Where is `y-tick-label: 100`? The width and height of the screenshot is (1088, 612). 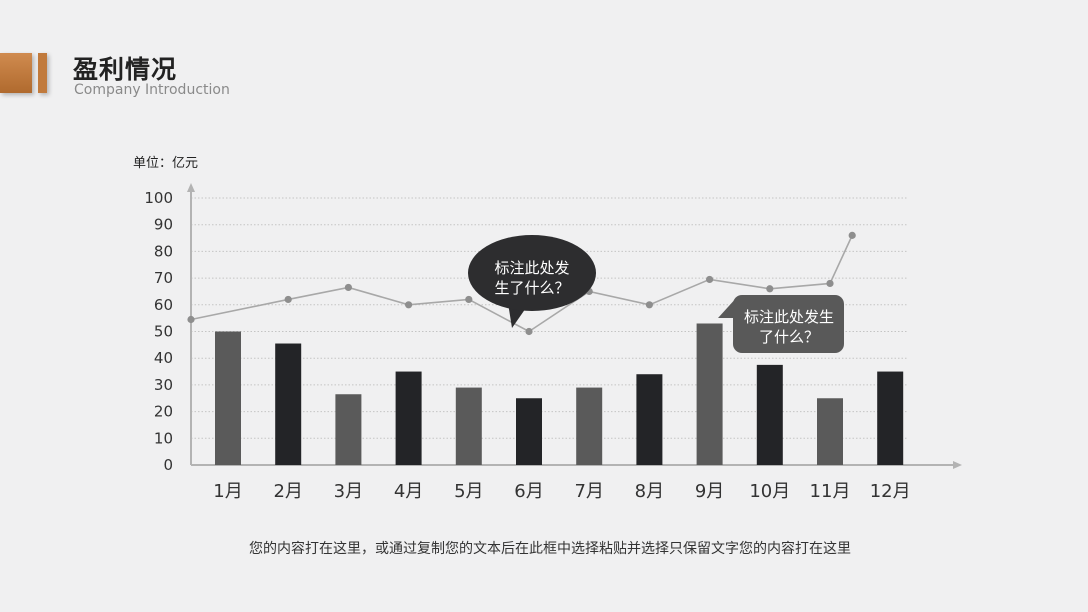 y-tick-label: 100 is located at coordinates (158, 198).